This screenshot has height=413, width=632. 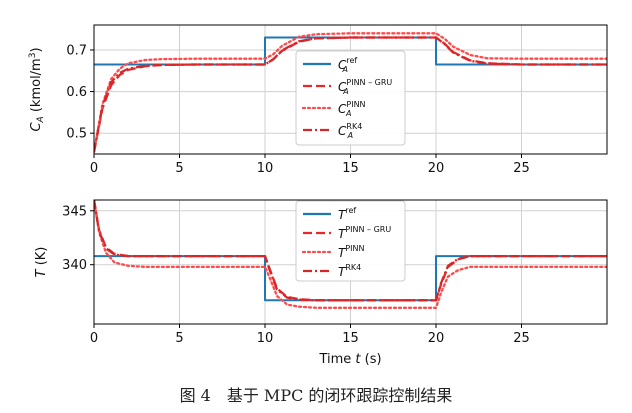 I want to click on y-axis-label: CA (kmol/m3), so click(x=37, y=89).